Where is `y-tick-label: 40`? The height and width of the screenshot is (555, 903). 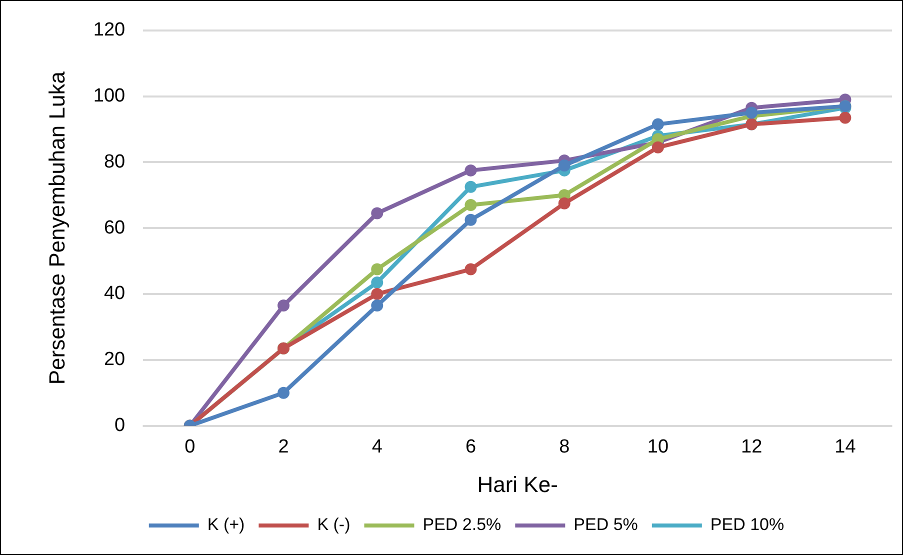
y-tick-label: 40 is located at coordinates (115, 293).